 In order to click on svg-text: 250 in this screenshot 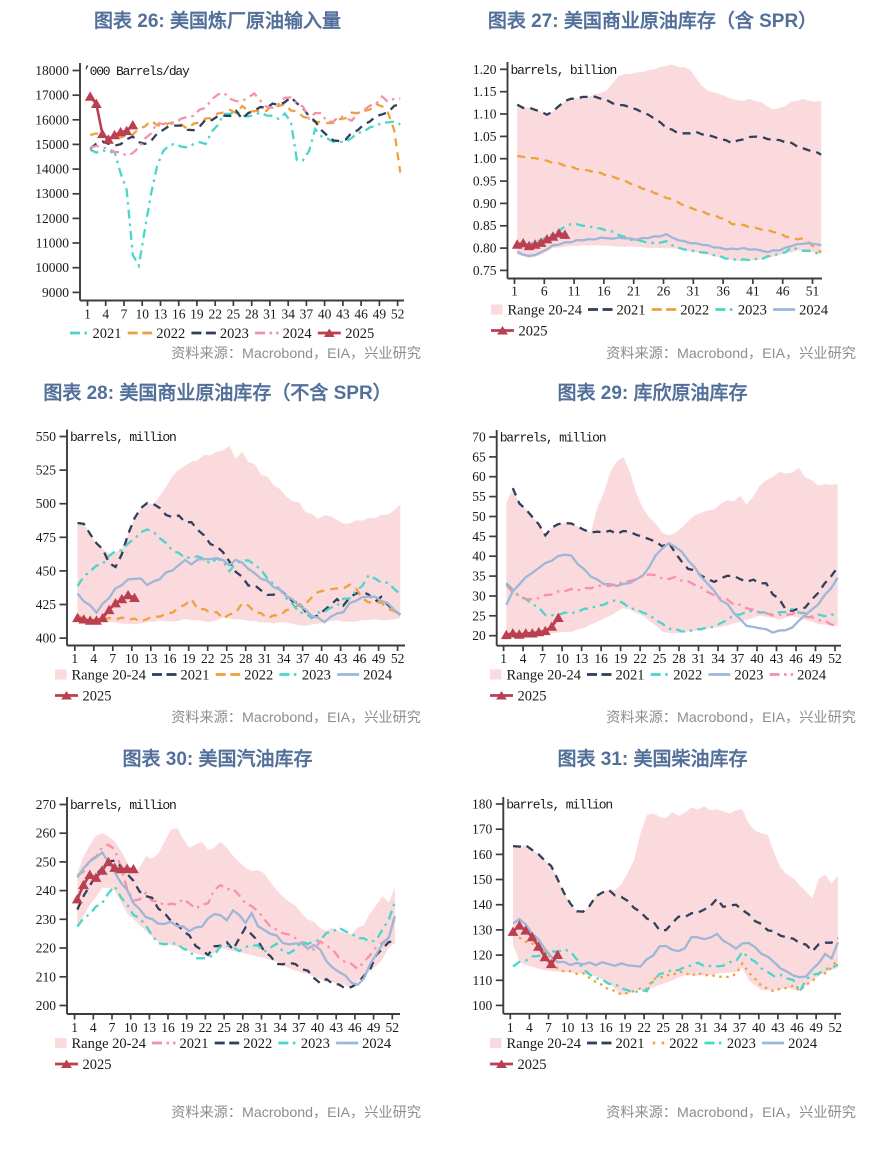, I will do `click(46, 861)`.